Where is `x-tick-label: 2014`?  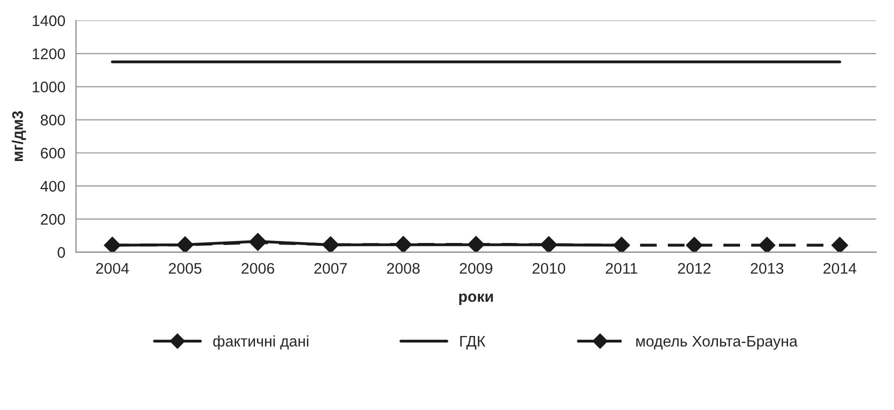 x-tick-label: 2014 is located at coordinates (840, 268).